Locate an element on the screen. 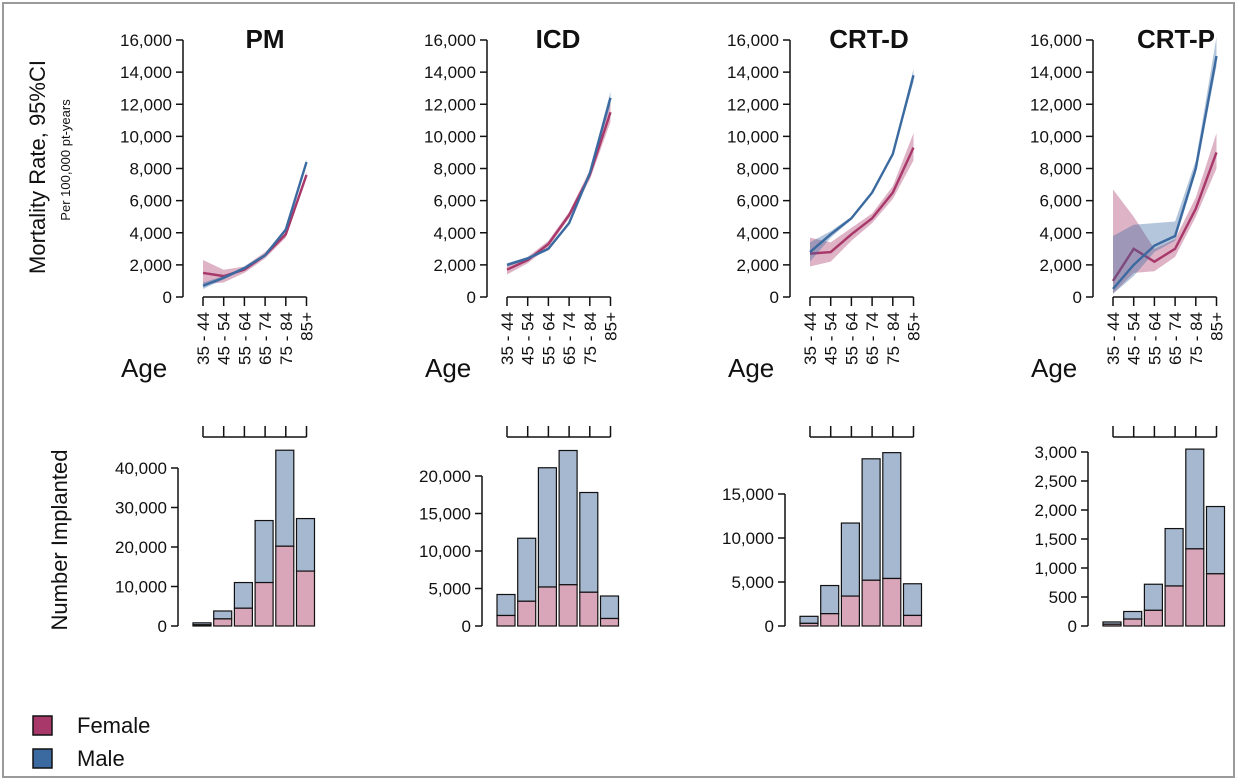 The image size is (1241, 782). implanted-y-label: Number Implanted is located at coordinates (59, 540).